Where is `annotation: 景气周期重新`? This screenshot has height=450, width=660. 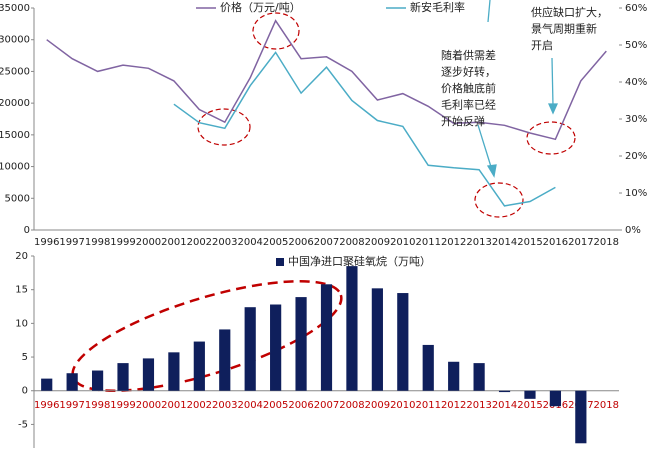 annotation: 景气周期重新 is located at coordinates (564, 29).